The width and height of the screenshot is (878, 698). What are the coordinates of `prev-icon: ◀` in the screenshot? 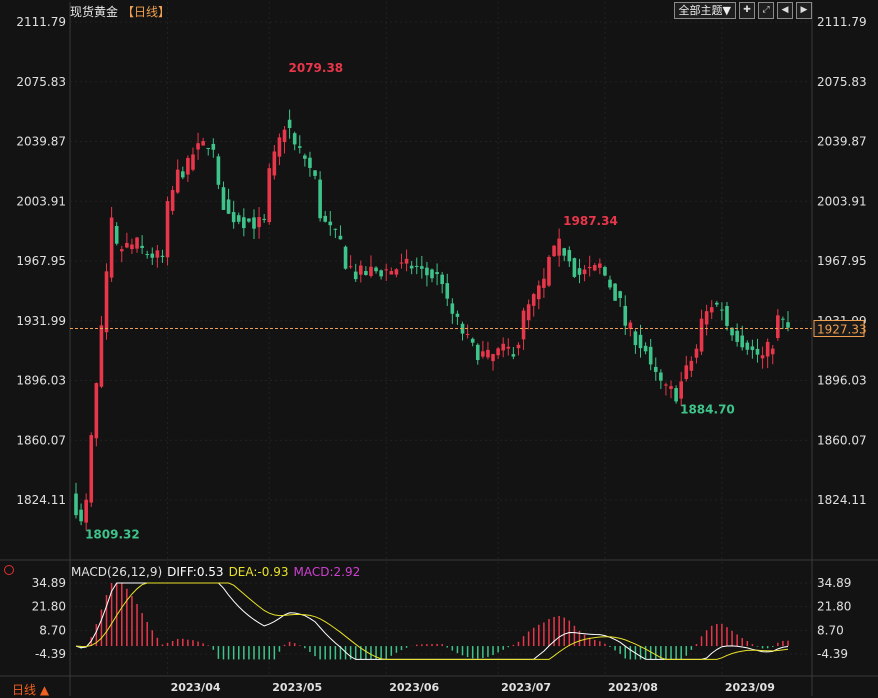 It's located at (785, 10).